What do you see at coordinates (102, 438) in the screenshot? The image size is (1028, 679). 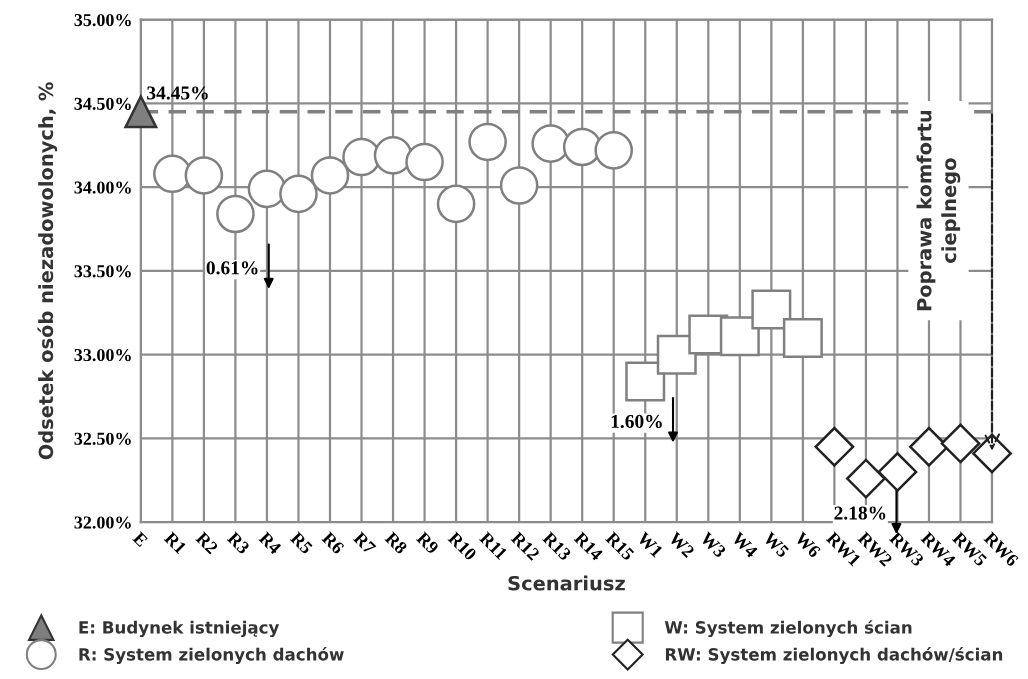 I see `y-tick-label: 32.50%` at bounding box center [102, 438].